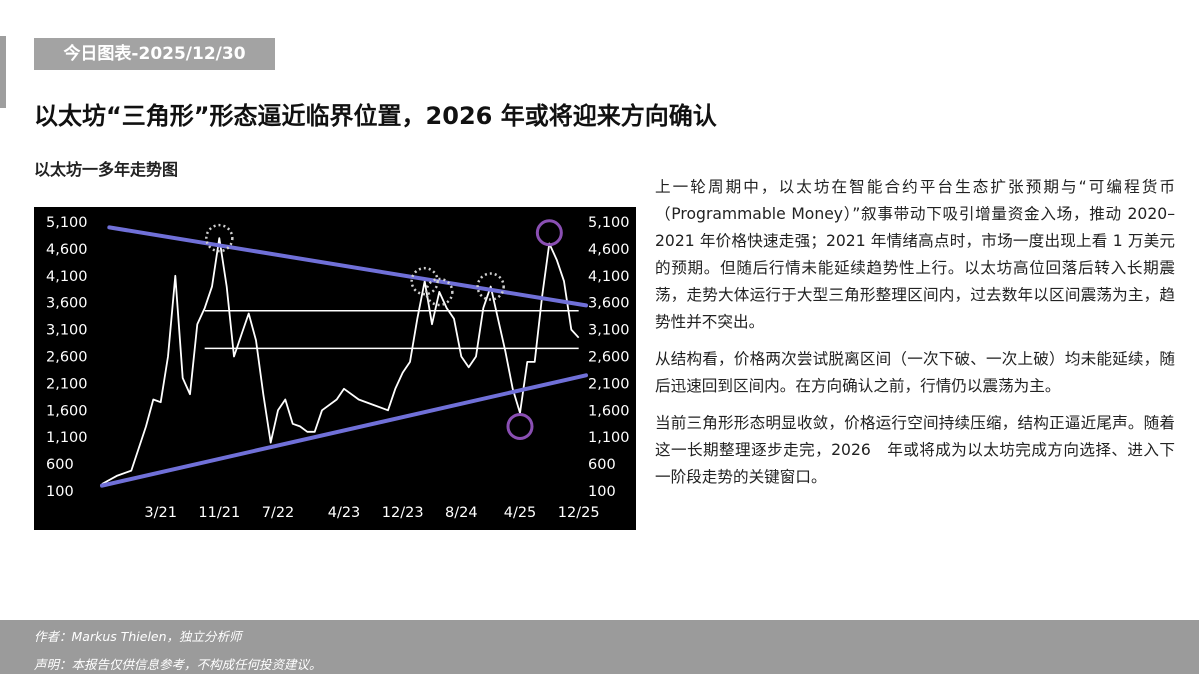  What do you see at coordinates (602, 465) in the screenshot?
I see `y-tick-label-right: 600` at bounding box center [602, 465].